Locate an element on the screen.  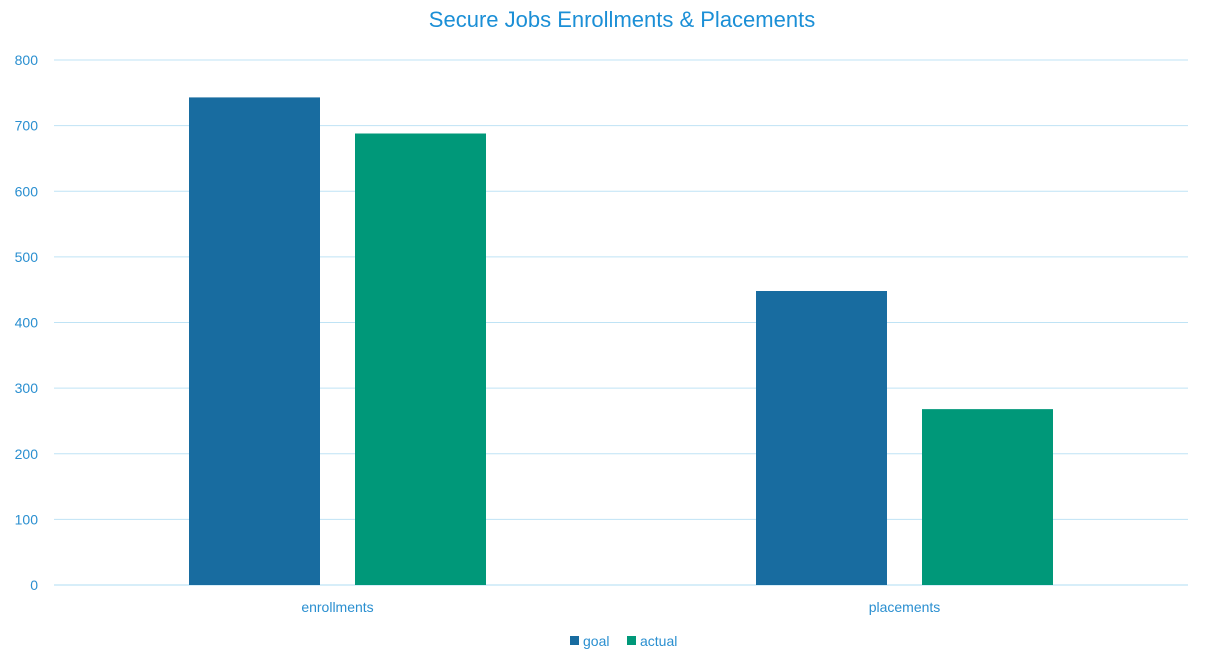
y-tick-label: 0 is located at coordinates (34, 585).